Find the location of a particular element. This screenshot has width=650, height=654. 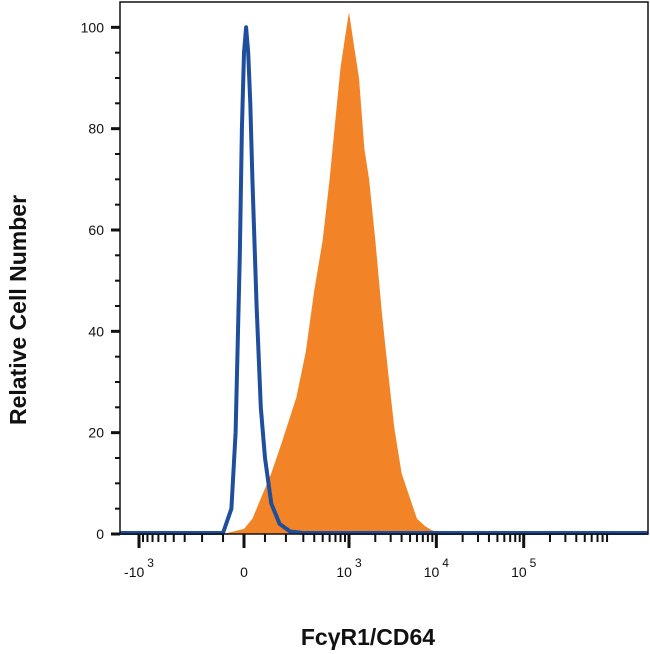

x-tick-label: 10³ is located at coordinates (349, 568).